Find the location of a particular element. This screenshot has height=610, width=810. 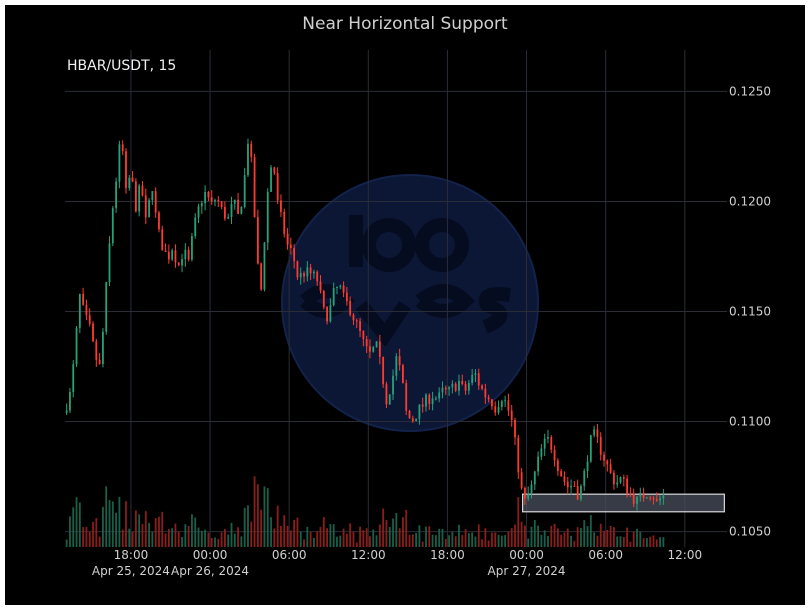

support-zone-box is located at coordinates (623, 503).